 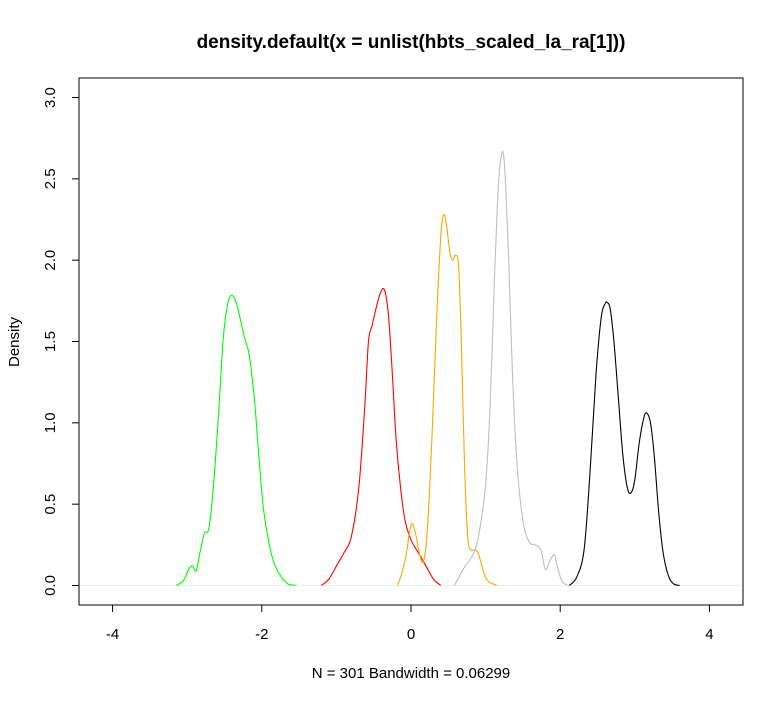 I want to click on x-axis: -4 -2 0 2 4, so click(x=410, y=623).